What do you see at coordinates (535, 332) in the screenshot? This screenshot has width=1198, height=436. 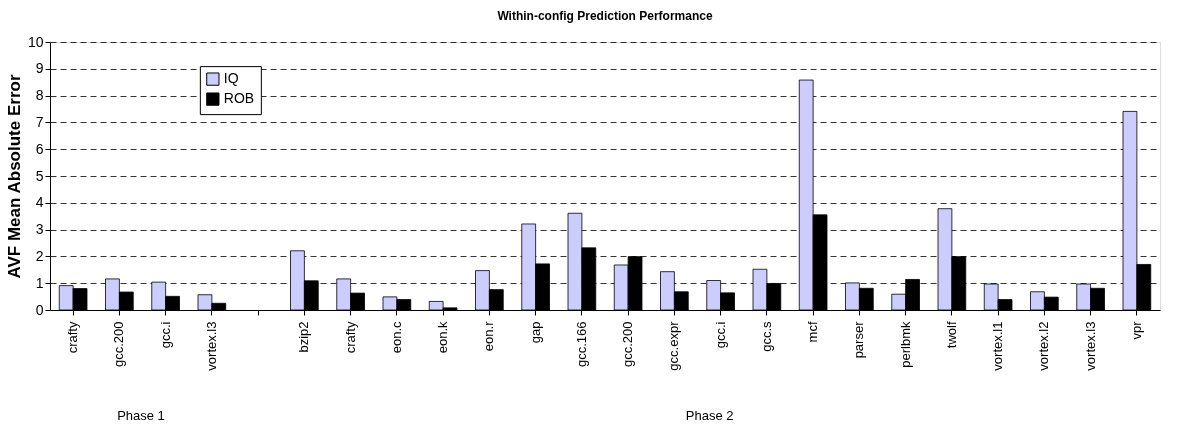 I see `x-tick-label: gap` at bounding box center [535, 332].